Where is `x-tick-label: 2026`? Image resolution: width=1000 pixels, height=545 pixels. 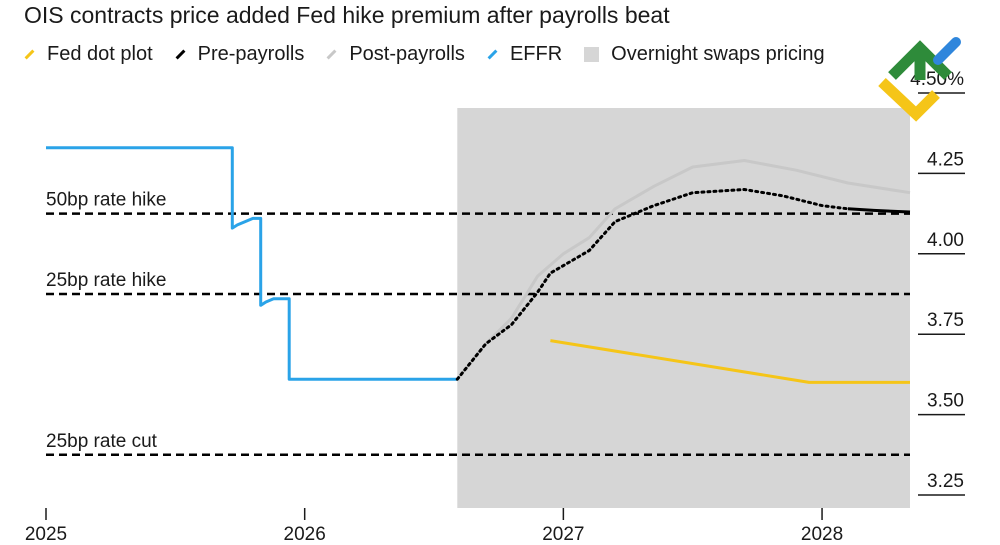
x-tick-label: 2026 is located at coordinates (305, 534).